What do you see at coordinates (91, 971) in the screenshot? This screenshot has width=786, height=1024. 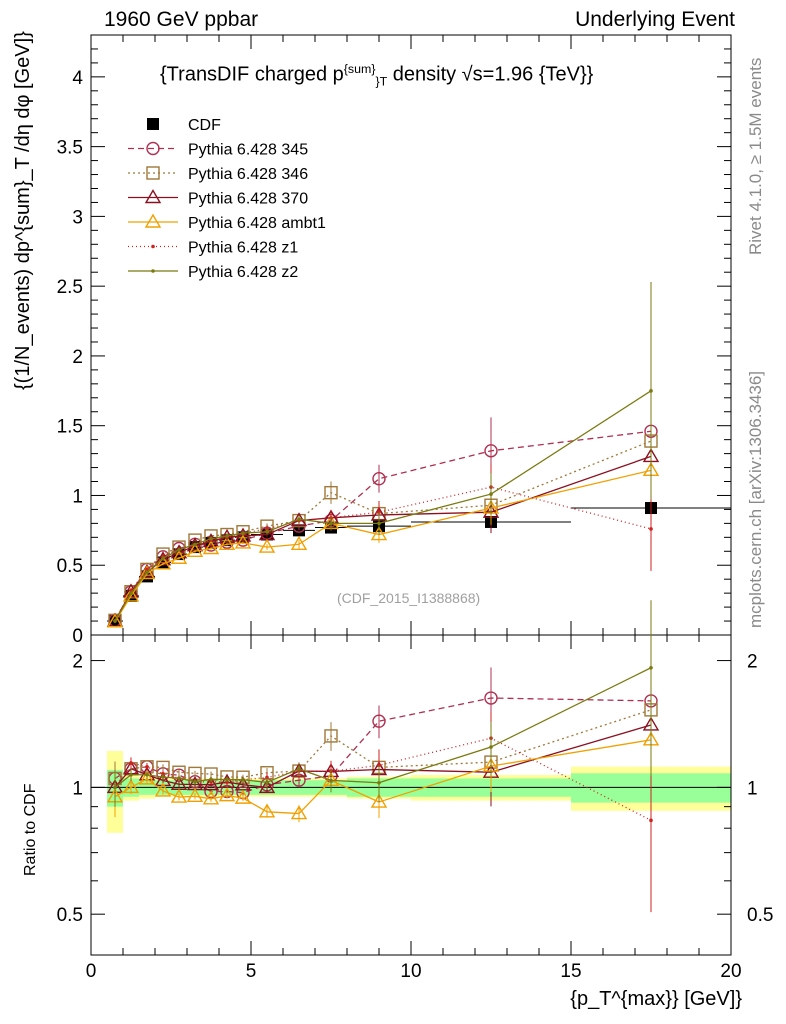 I see `x-tick-label: 0` at bounding box center [91, 971].